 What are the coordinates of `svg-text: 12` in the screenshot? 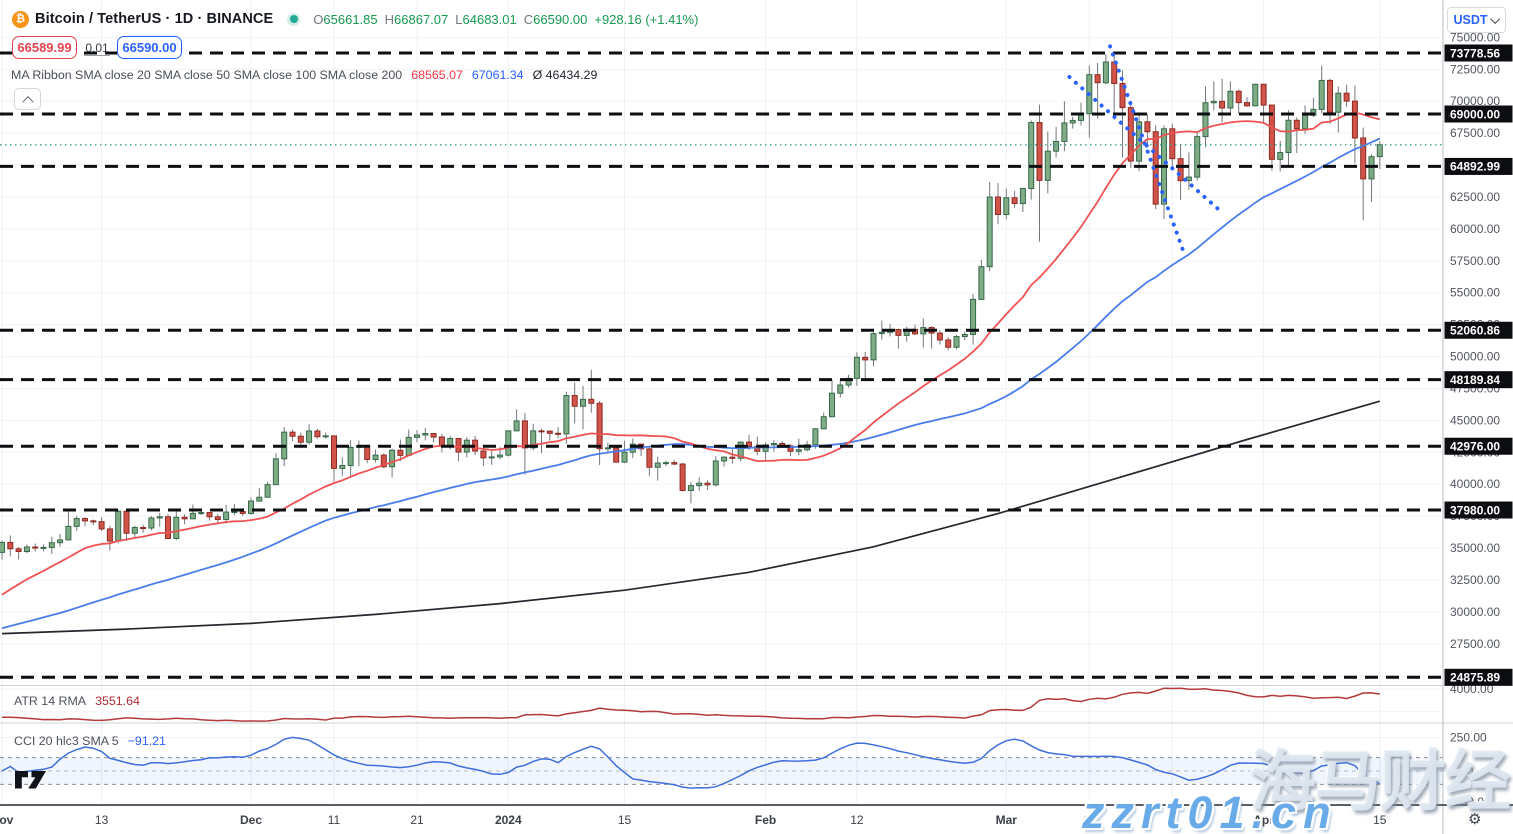 It's located at (857, 820).